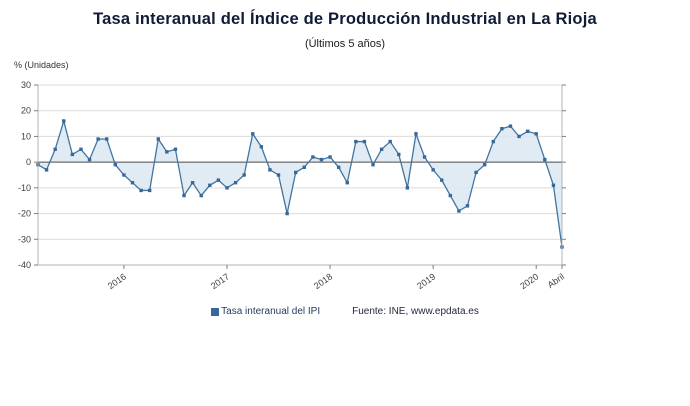 The height and width of the screenshot is (406, 690). I want to click on svg-text: -40, so click(24, 265).